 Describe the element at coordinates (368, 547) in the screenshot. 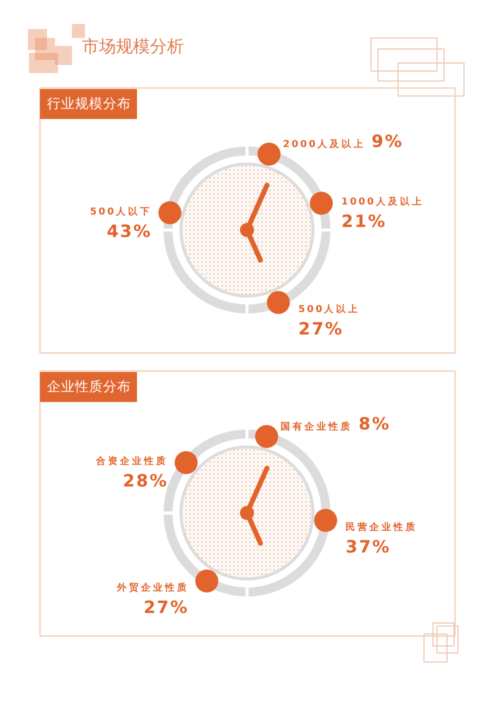

I see `data-label: 37%` at that location.